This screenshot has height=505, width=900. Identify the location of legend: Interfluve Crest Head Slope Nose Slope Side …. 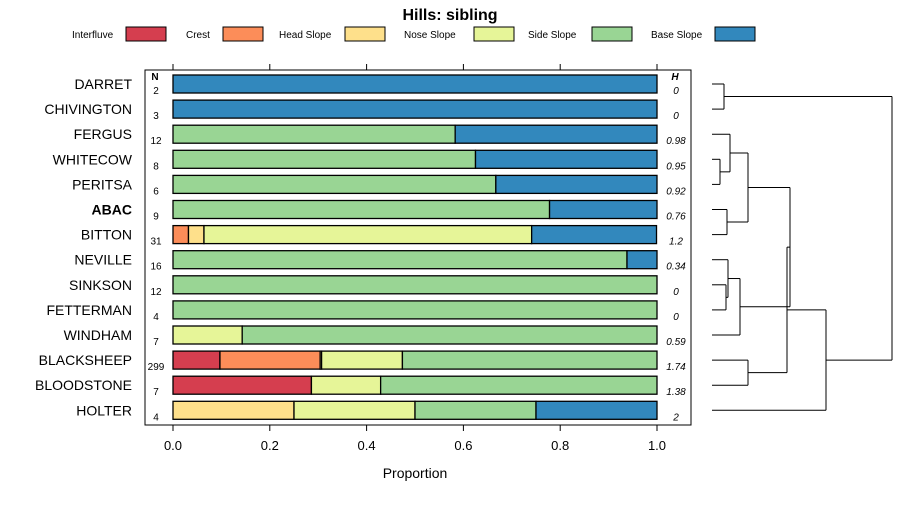
(414, 34).